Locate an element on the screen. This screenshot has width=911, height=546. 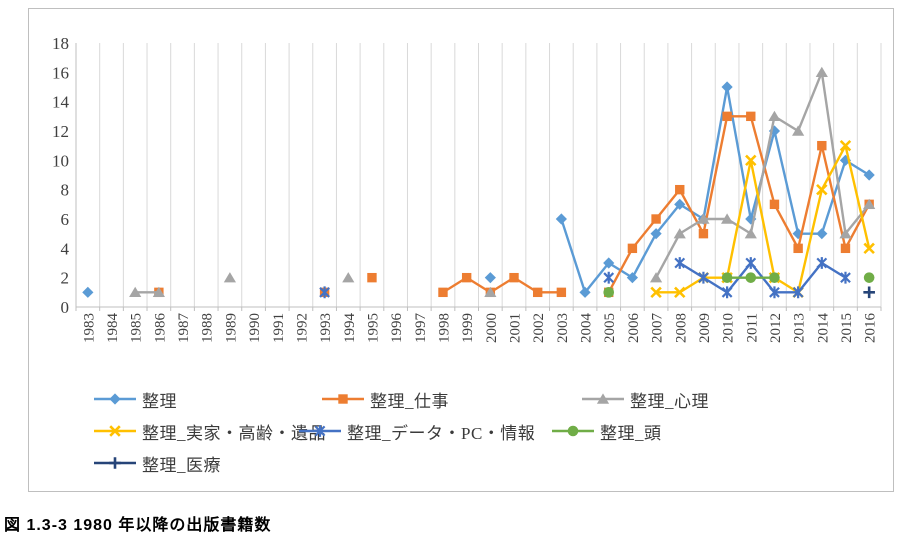
y-tick-label: 14 is located at coordinates (61, 102).